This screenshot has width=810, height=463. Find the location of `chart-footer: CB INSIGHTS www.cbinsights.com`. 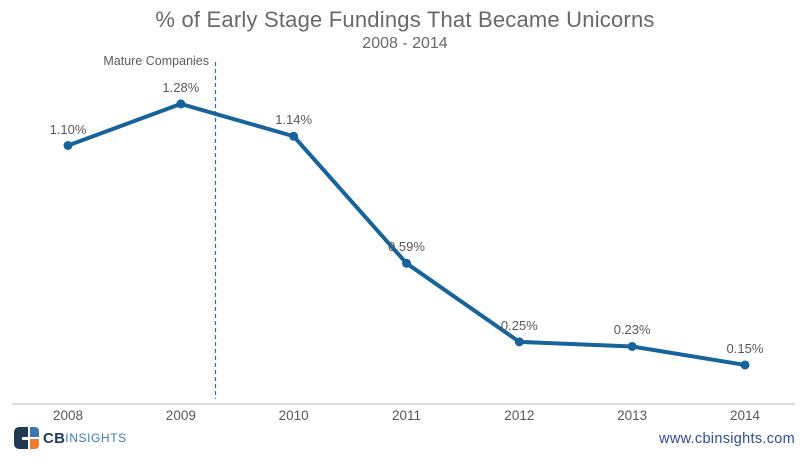

chart-footer: CB INSIGHTS www.cbinsights.com is located at coordinates (405, 442).